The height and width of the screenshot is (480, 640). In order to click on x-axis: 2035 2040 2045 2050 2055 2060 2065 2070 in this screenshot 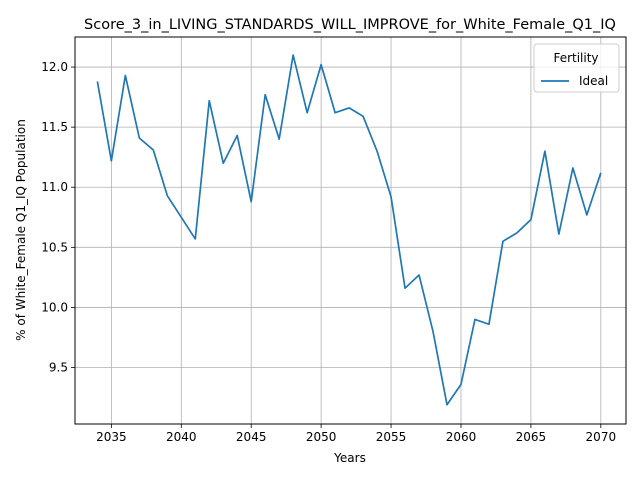, I will do `click(356, 434)`.